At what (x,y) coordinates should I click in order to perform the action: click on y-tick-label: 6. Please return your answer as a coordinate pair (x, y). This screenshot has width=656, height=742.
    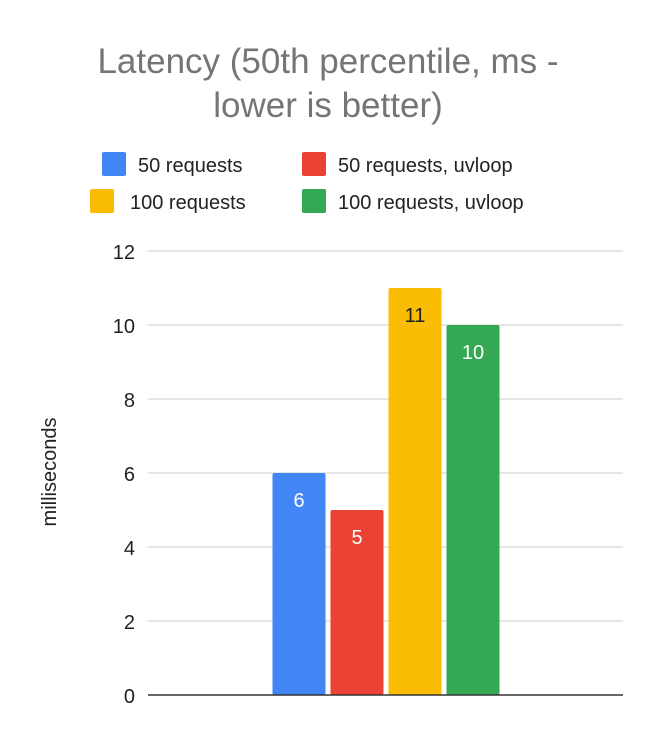
    Looking at the image, I should click on (129, 475).